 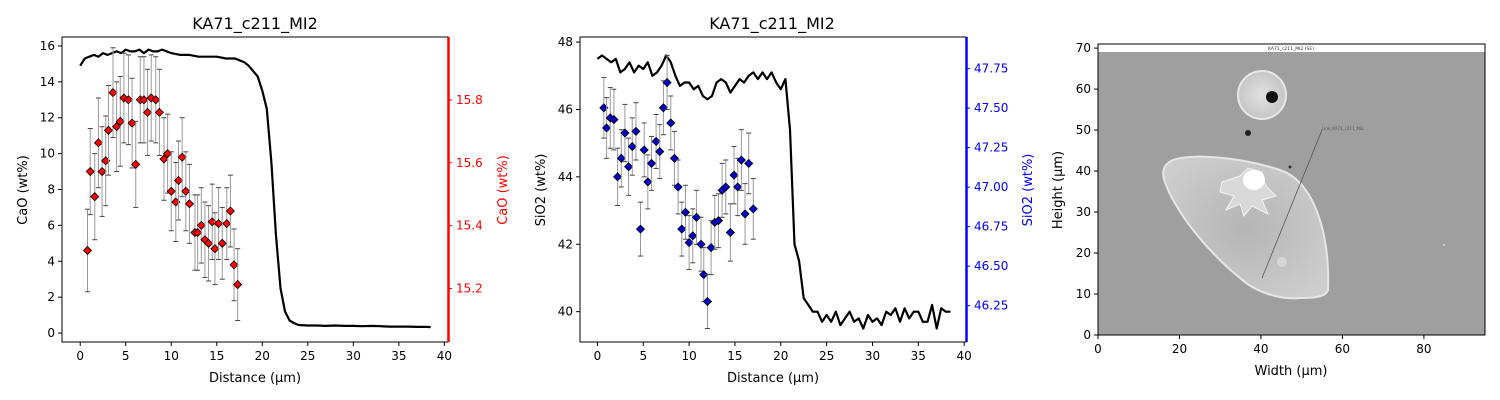 I want to click on right-y-tick-label: 15.2, so click(x=469, y=289).